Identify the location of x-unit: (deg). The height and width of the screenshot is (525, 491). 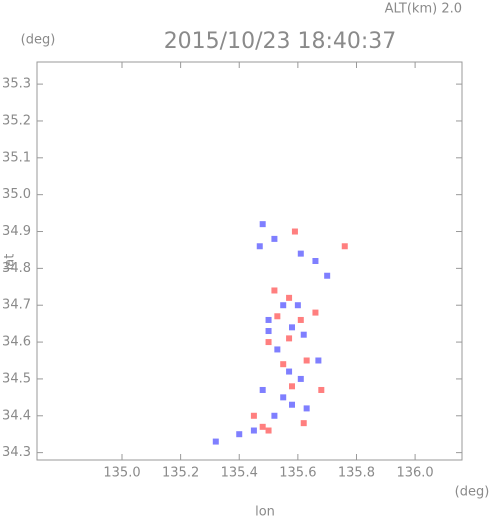
(472, 492).